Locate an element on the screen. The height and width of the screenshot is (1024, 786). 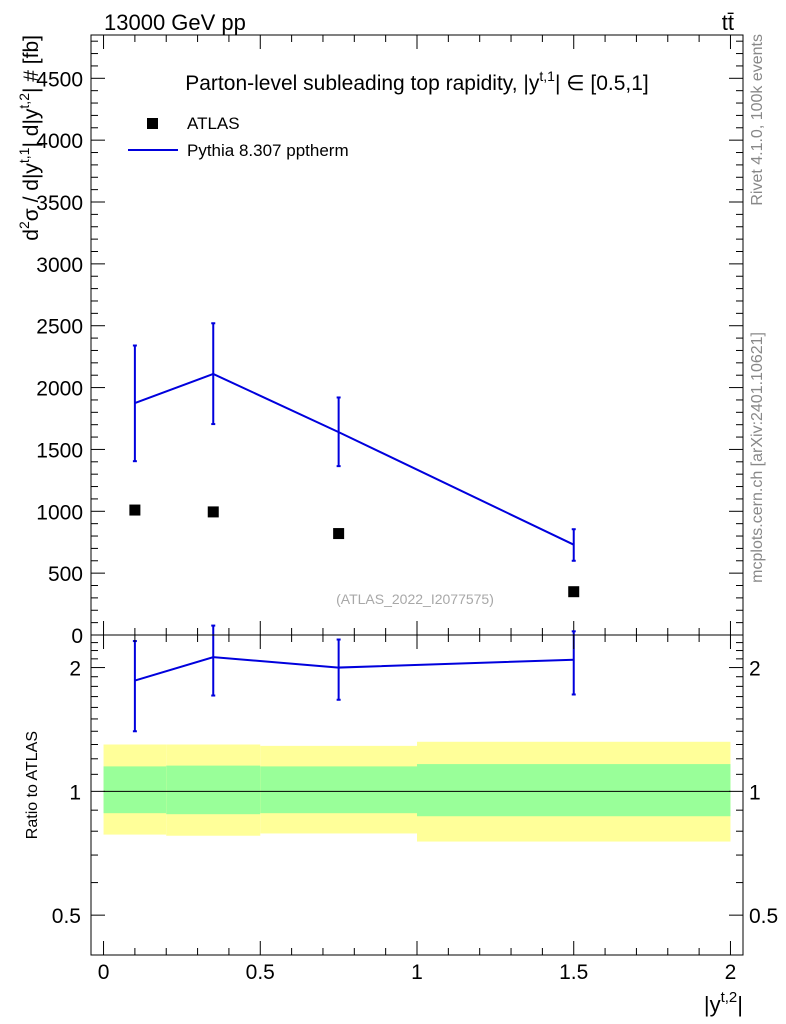
ratio-y-tick-label-right: 1 is located at coordinates (755, 792).